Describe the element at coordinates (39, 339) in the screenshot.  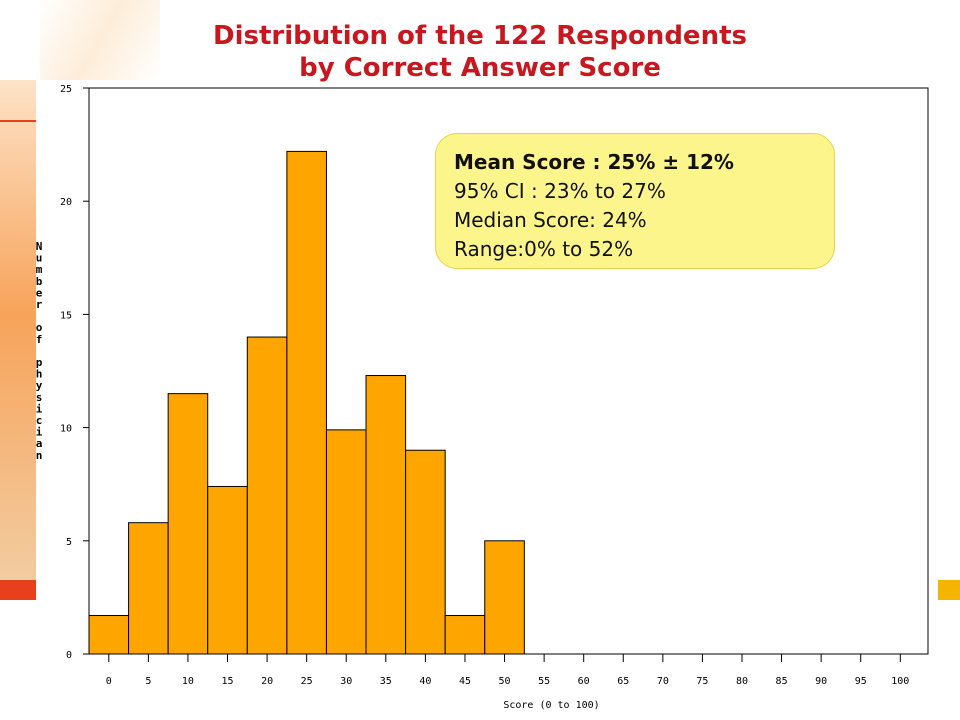
I see `y-axis-label-char: f` at that location.